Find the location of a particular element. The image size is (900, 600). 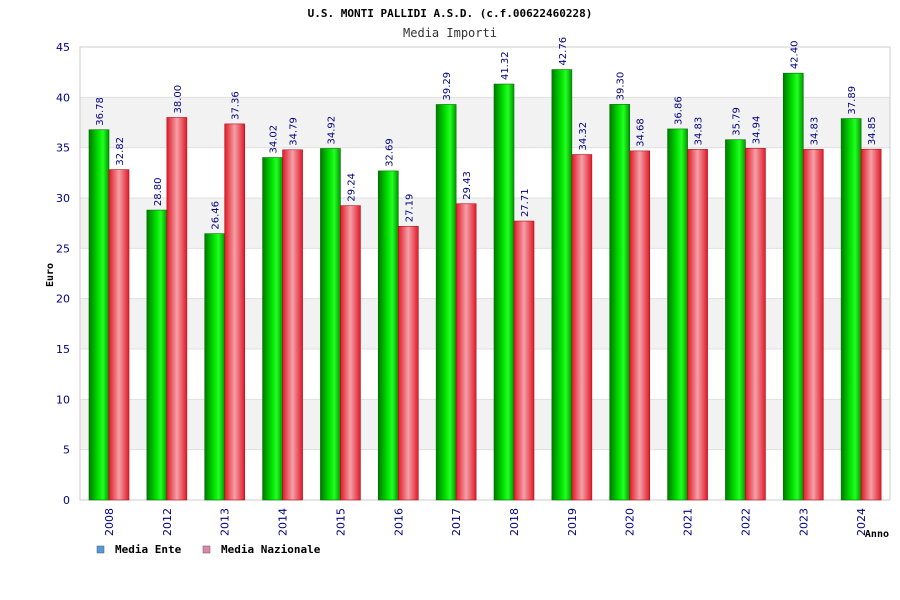

y-axis-ticks: 0 5 10 15 20 25 30 35 40 45 is located at coordinates (63, 274).